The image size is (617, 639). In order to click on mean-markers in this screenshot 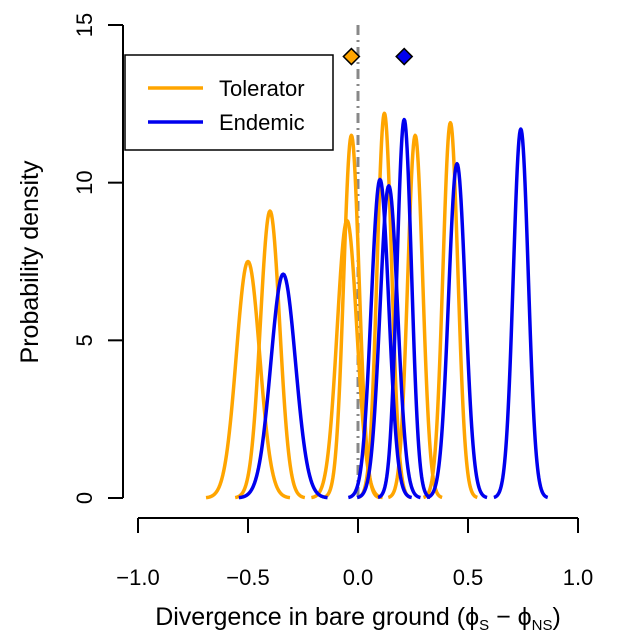, I will do `click(378, 56)`.